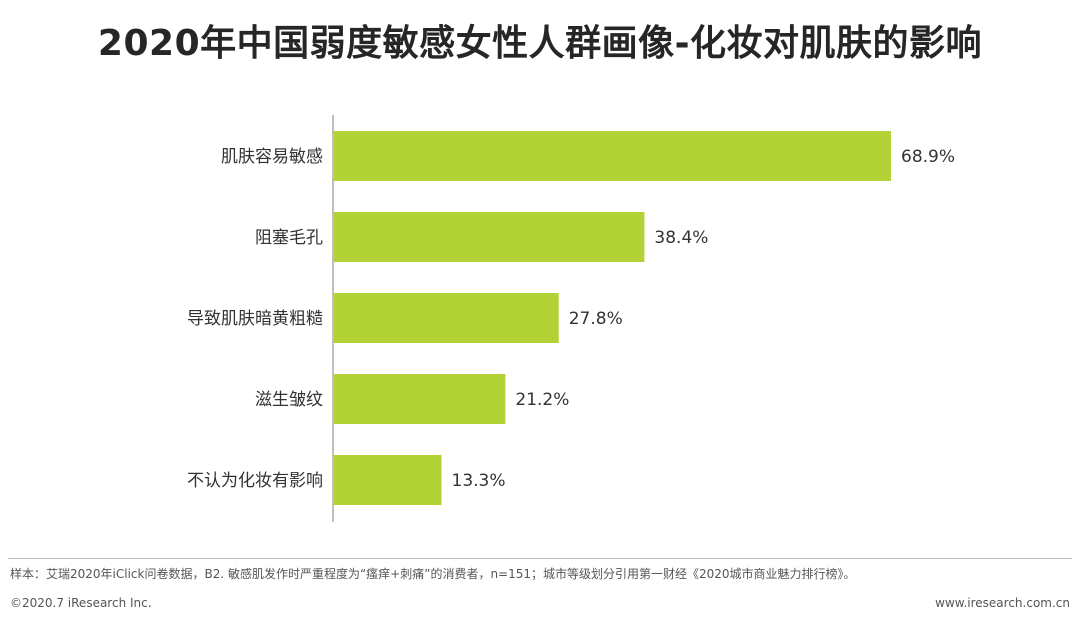 Image resolution: width=1080 pixels, height=635 pixels. I want to click on category-label-1: 阻塞毛孔, so click(289, 238).